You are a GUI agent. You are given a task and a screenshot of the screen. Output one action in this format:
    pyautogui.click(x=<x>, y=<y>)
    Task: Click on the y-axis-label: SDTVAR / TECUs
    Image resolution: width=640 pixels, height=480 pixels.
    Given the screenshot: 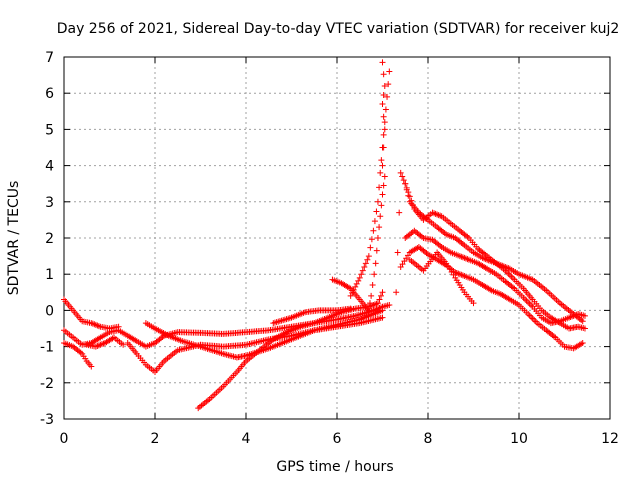 What is the action you would take?
    pyautogui.click(x=14, y=238)
    